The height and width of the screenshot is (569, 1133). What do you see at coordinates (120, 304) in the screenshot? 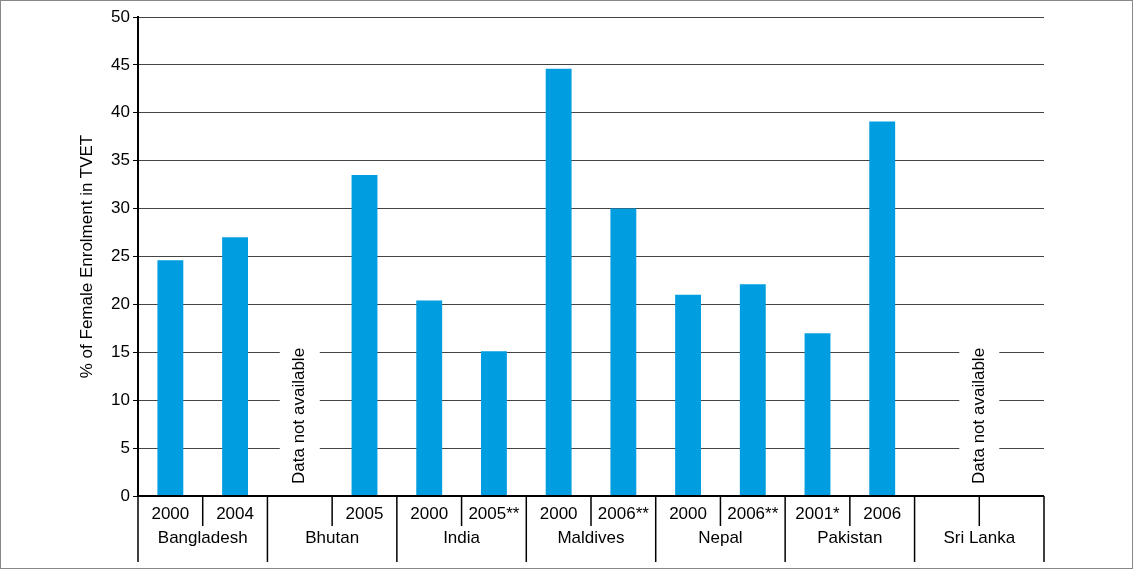
I see `y-tick-label: 20` at bounding box center [120, 304].